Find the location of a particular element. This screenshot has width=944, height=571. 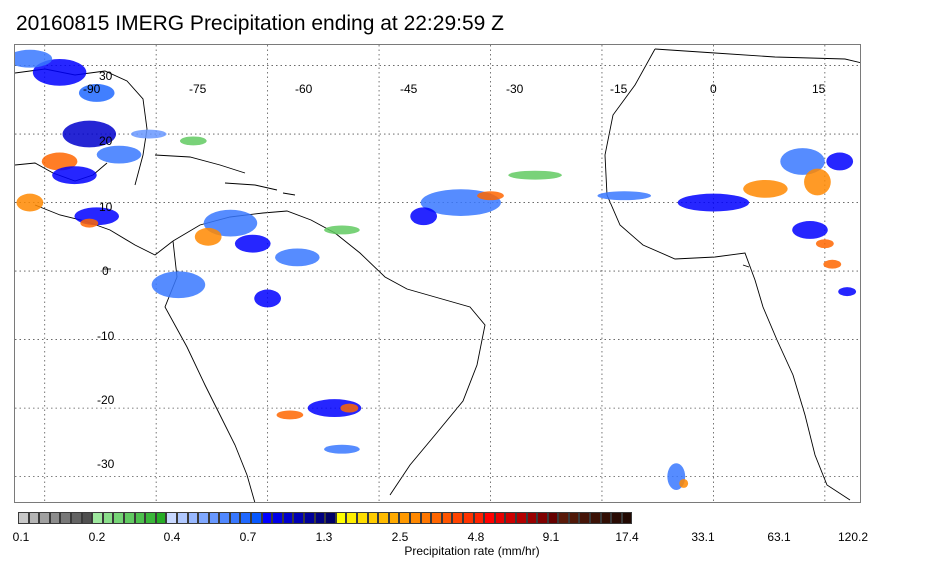

lon-label: -15 is located at coordinates (619, 89).